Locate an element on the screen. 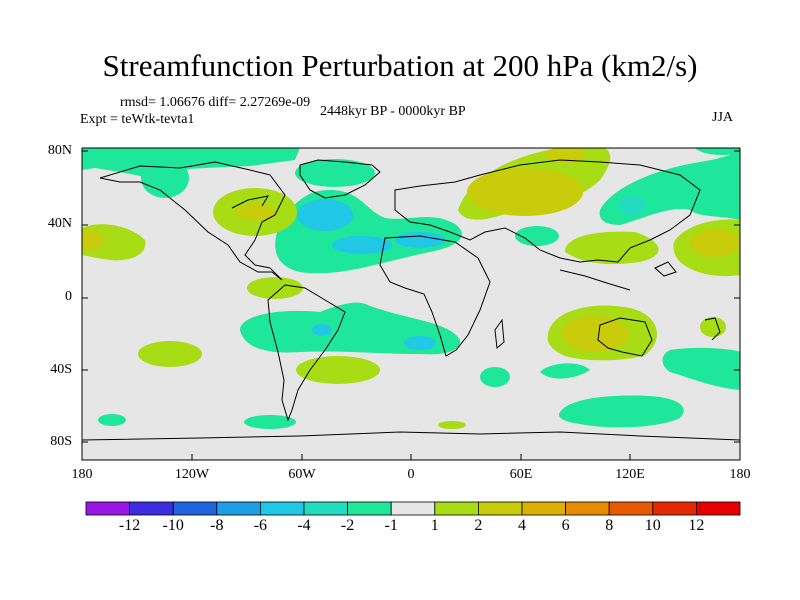  lat-label-80s: 80S is located at coordinates (61, 441).